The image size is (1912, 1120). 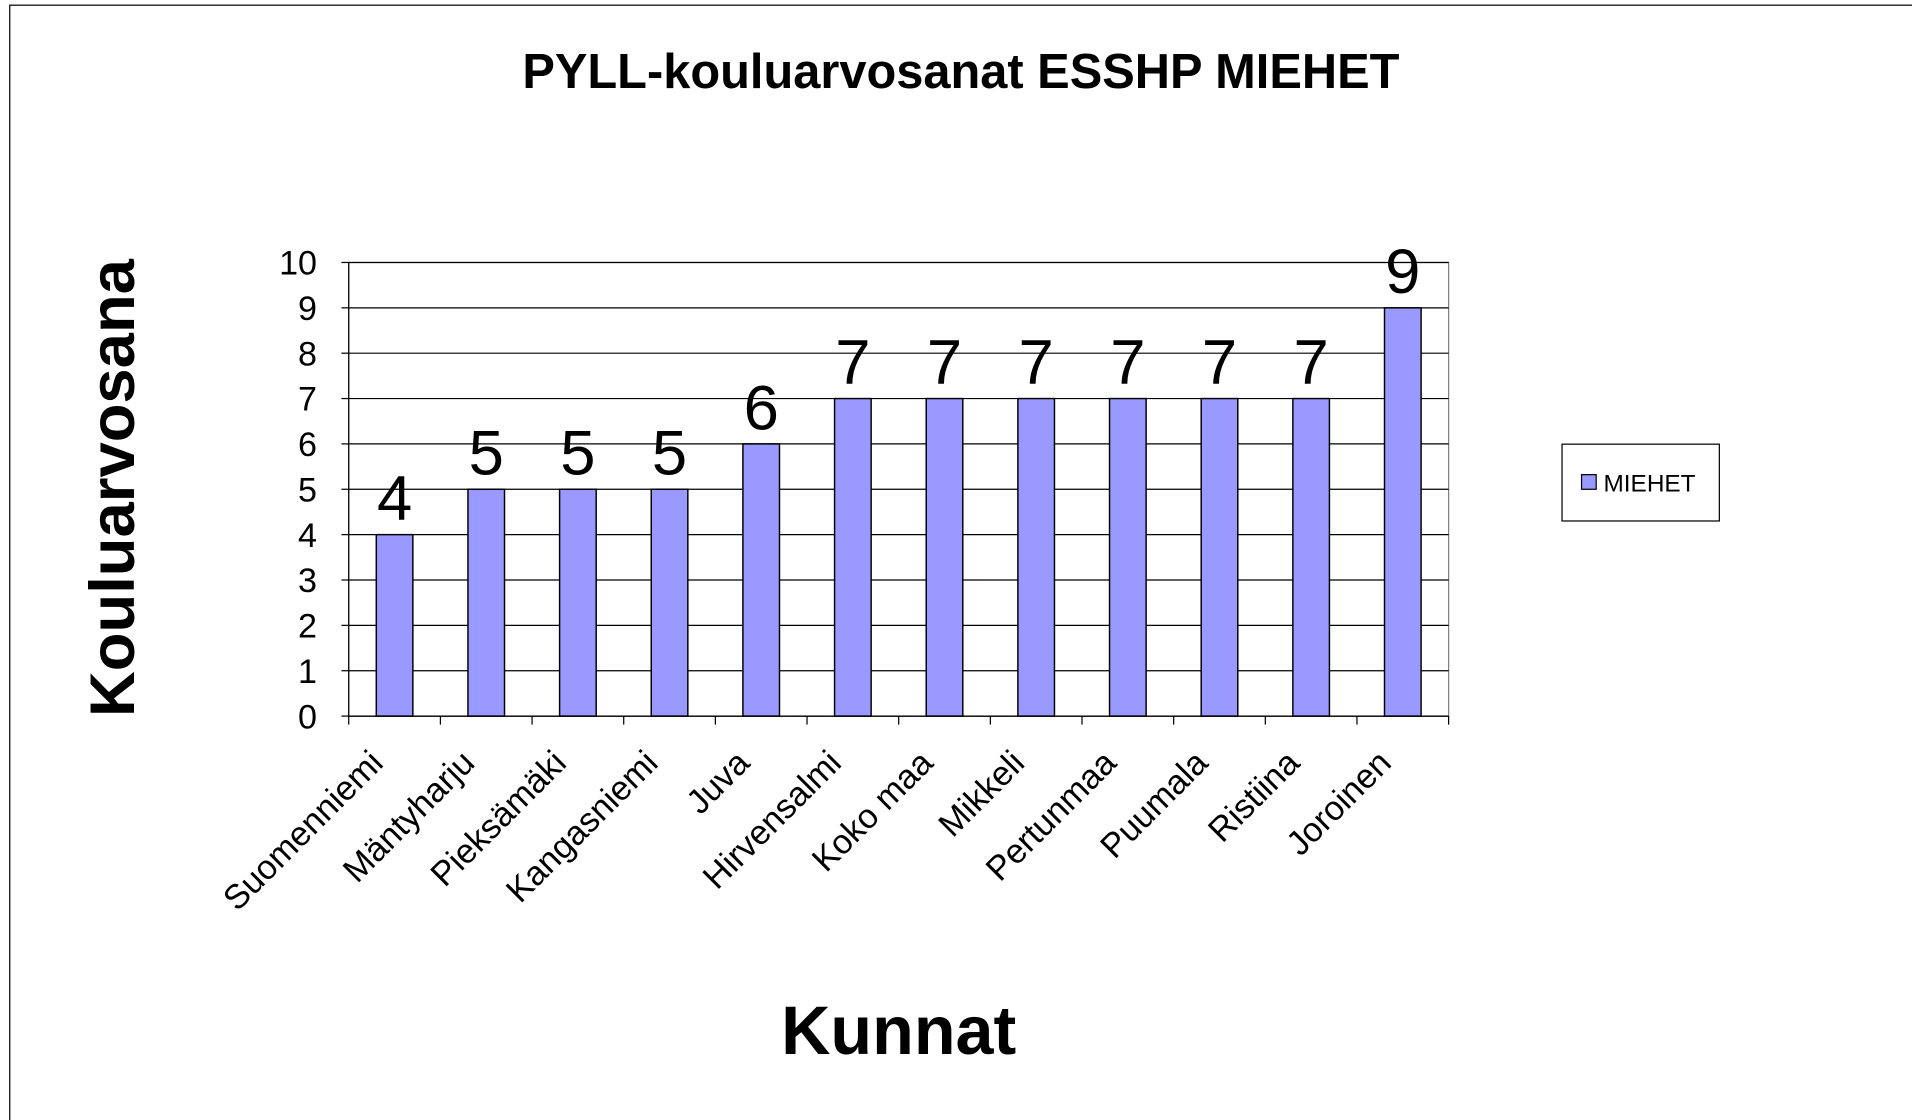 I want to click on y-tick-label: 9, so click(x=307, y=309).